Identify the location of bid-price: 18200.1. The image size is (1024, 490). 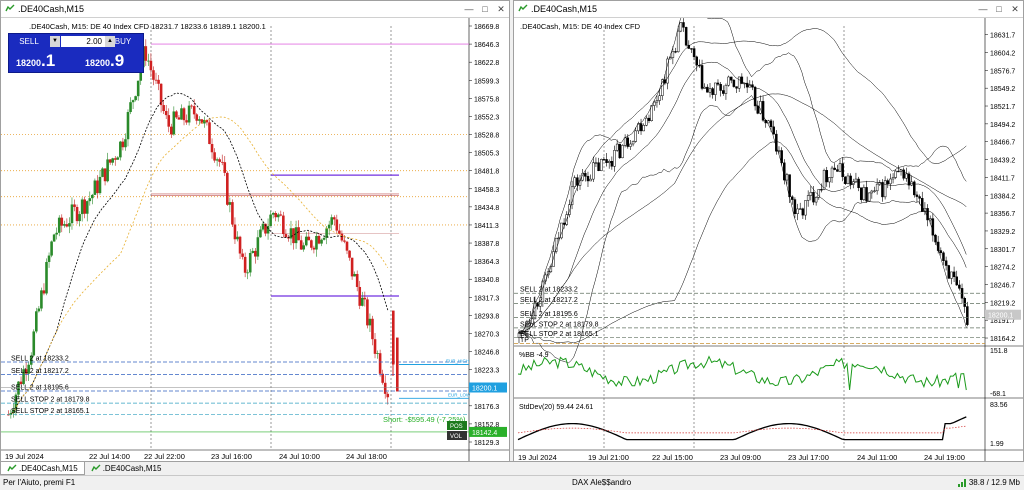
(36, 60).